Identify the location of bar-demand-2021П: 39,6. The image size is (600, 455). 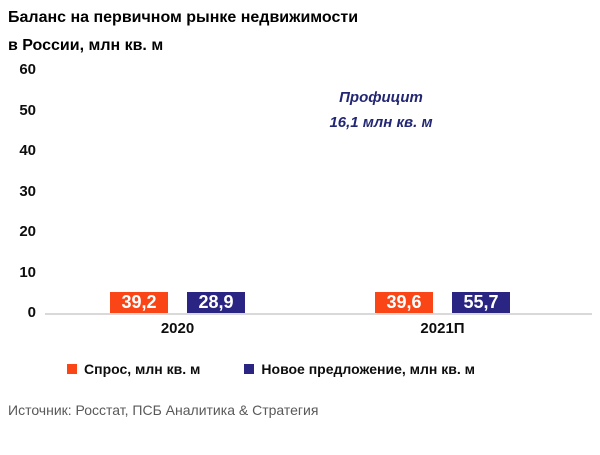
(404, 302).